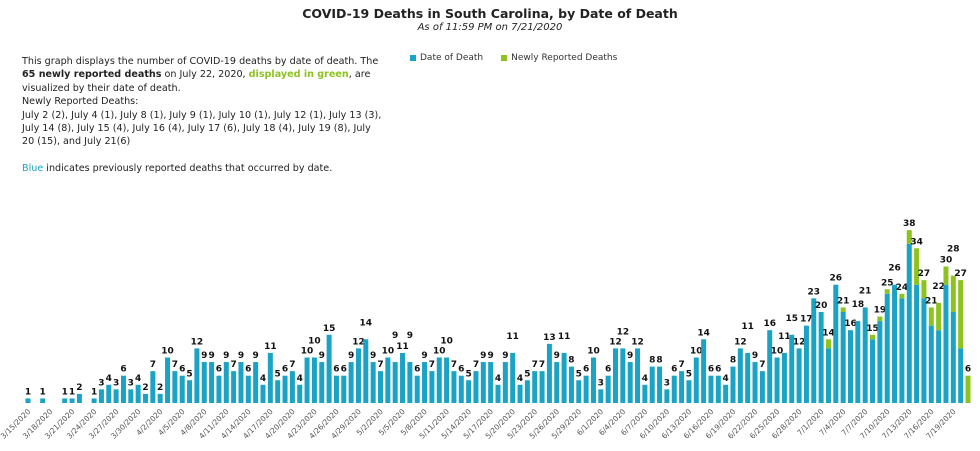 This screenshot has width=980, height=451. Describe the element at coordinates (571, 361) in the screenshot. I see `data-label: 8` at that location.